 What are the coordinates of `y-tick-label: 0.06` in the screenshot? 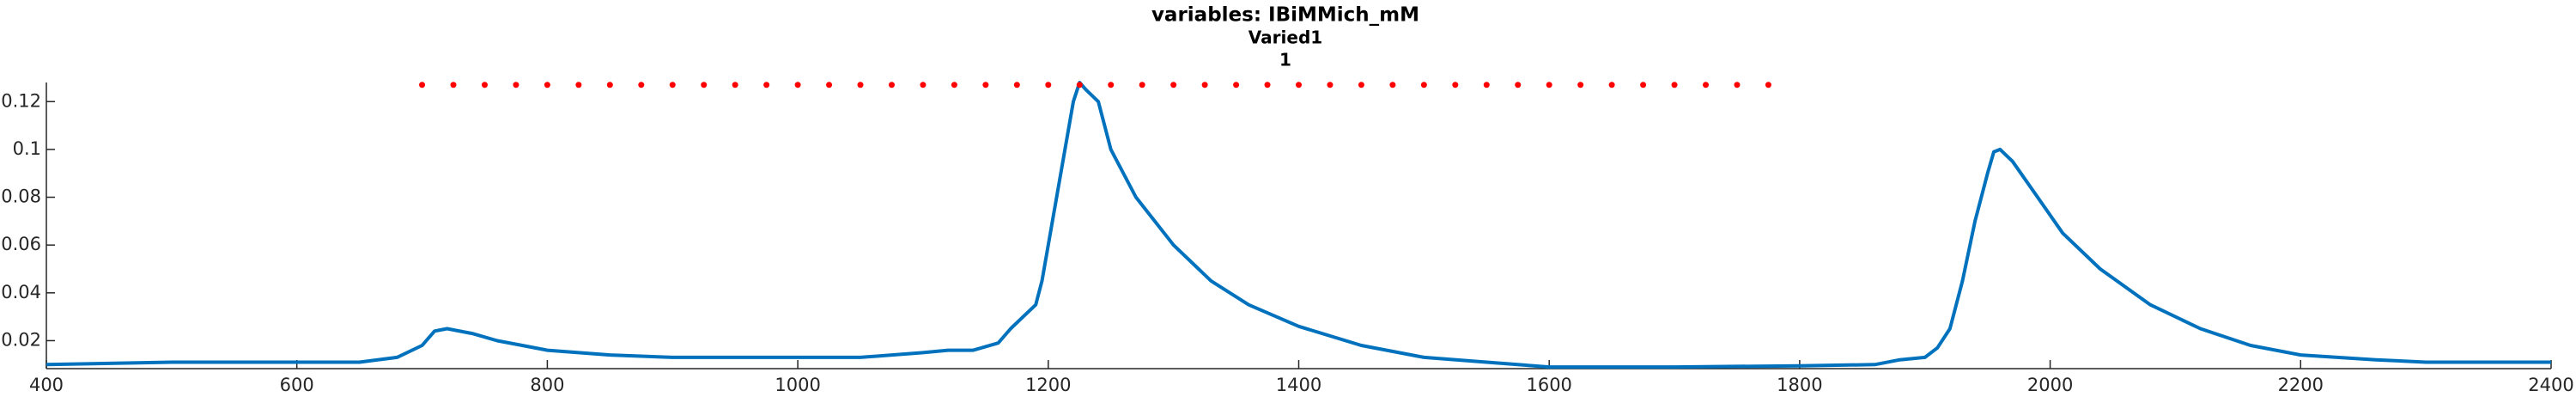 It's located at (21, 244).